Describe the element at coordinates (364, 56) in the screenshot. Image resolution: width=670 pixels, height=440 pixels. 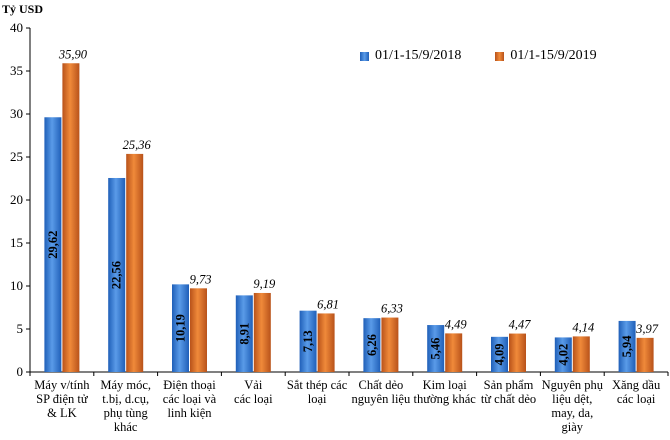
I see `legend-swatch-2018` at that location.